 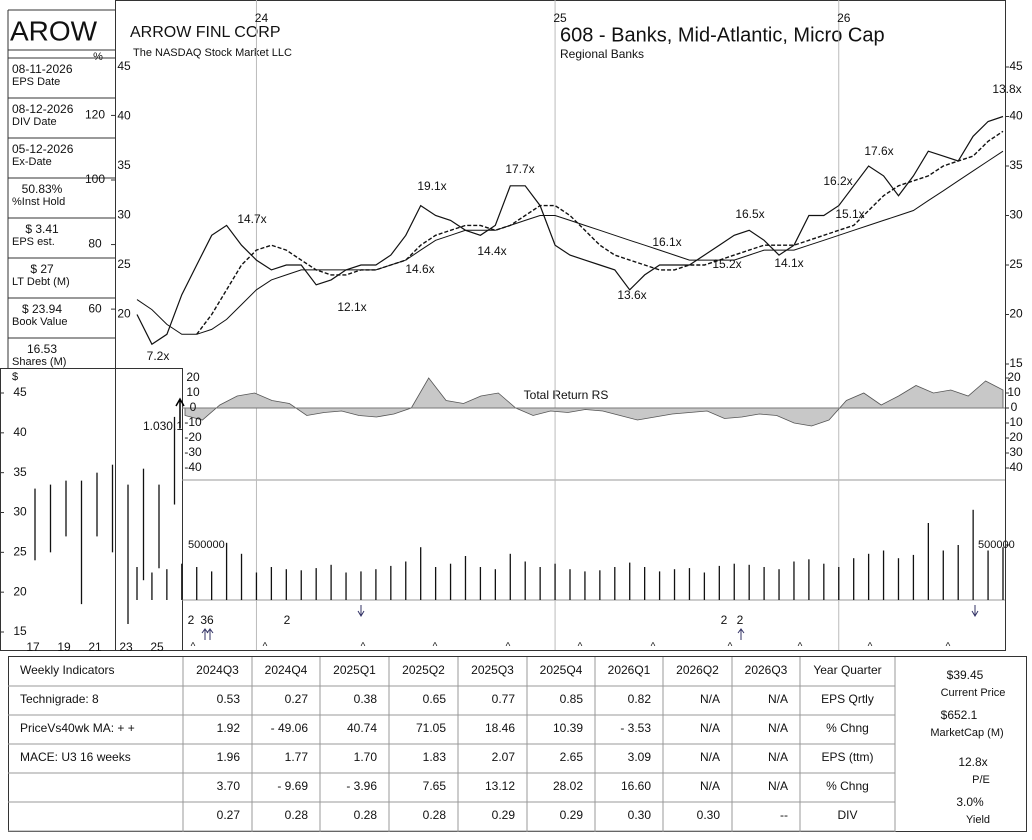 I want to click on rs-tick-label: 10, so click(x=193, y=392).